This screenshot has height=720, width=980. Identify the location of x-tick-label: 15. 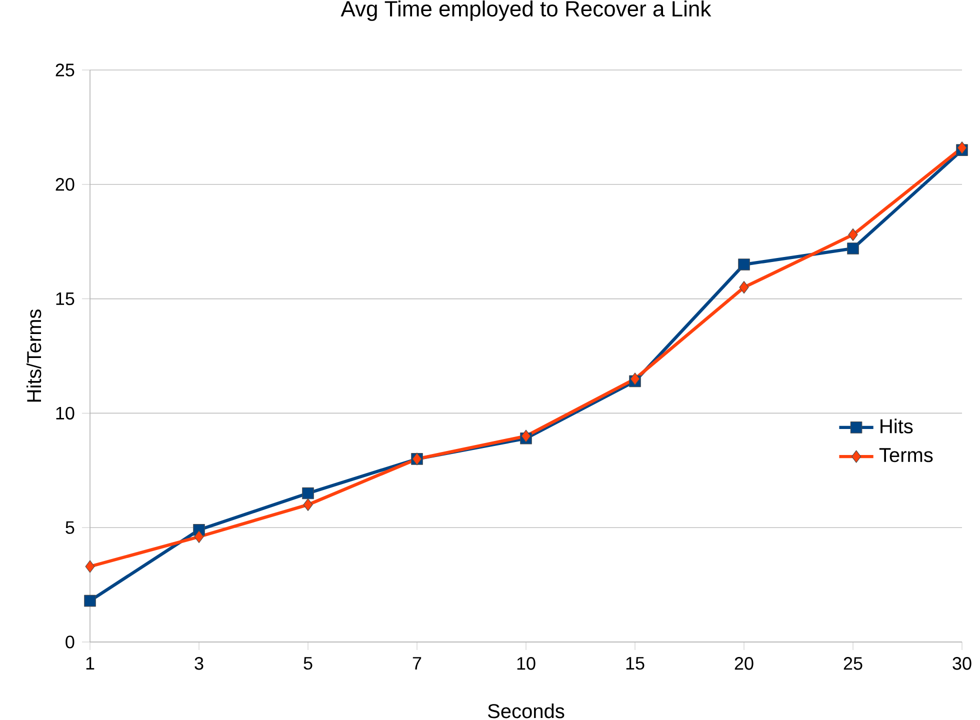
(635, 663).